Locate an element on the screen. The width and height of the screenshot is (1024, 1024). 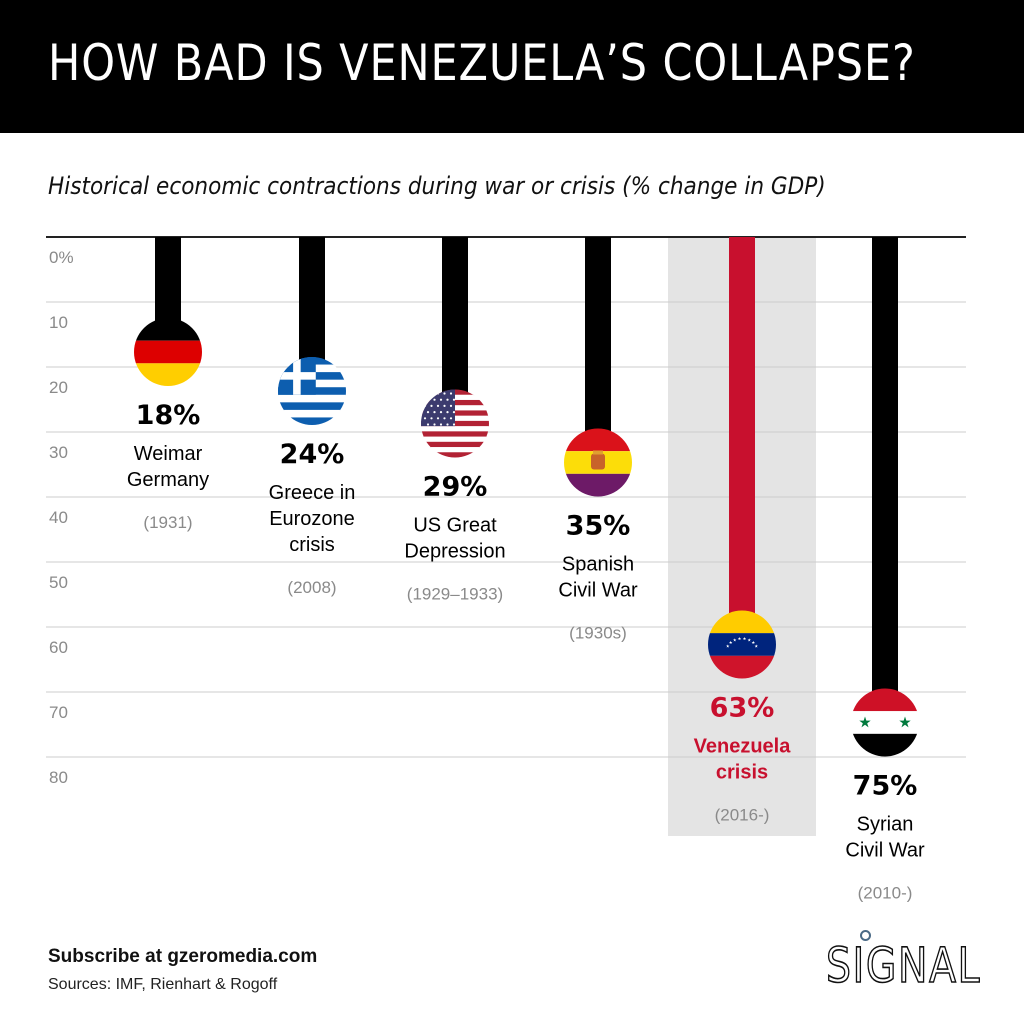
year-label: (1931) is located at coordinates (167, 522).